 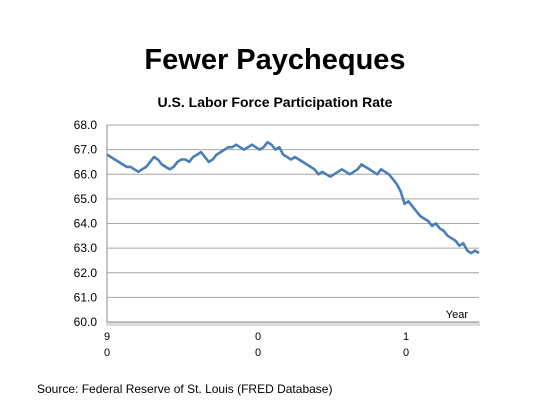 I want to click on y-tick-labels: 60.0 61.0 62.0 63.0 64.0 65.0 66.0 67.0 68.0, so click(x=86, y=223).